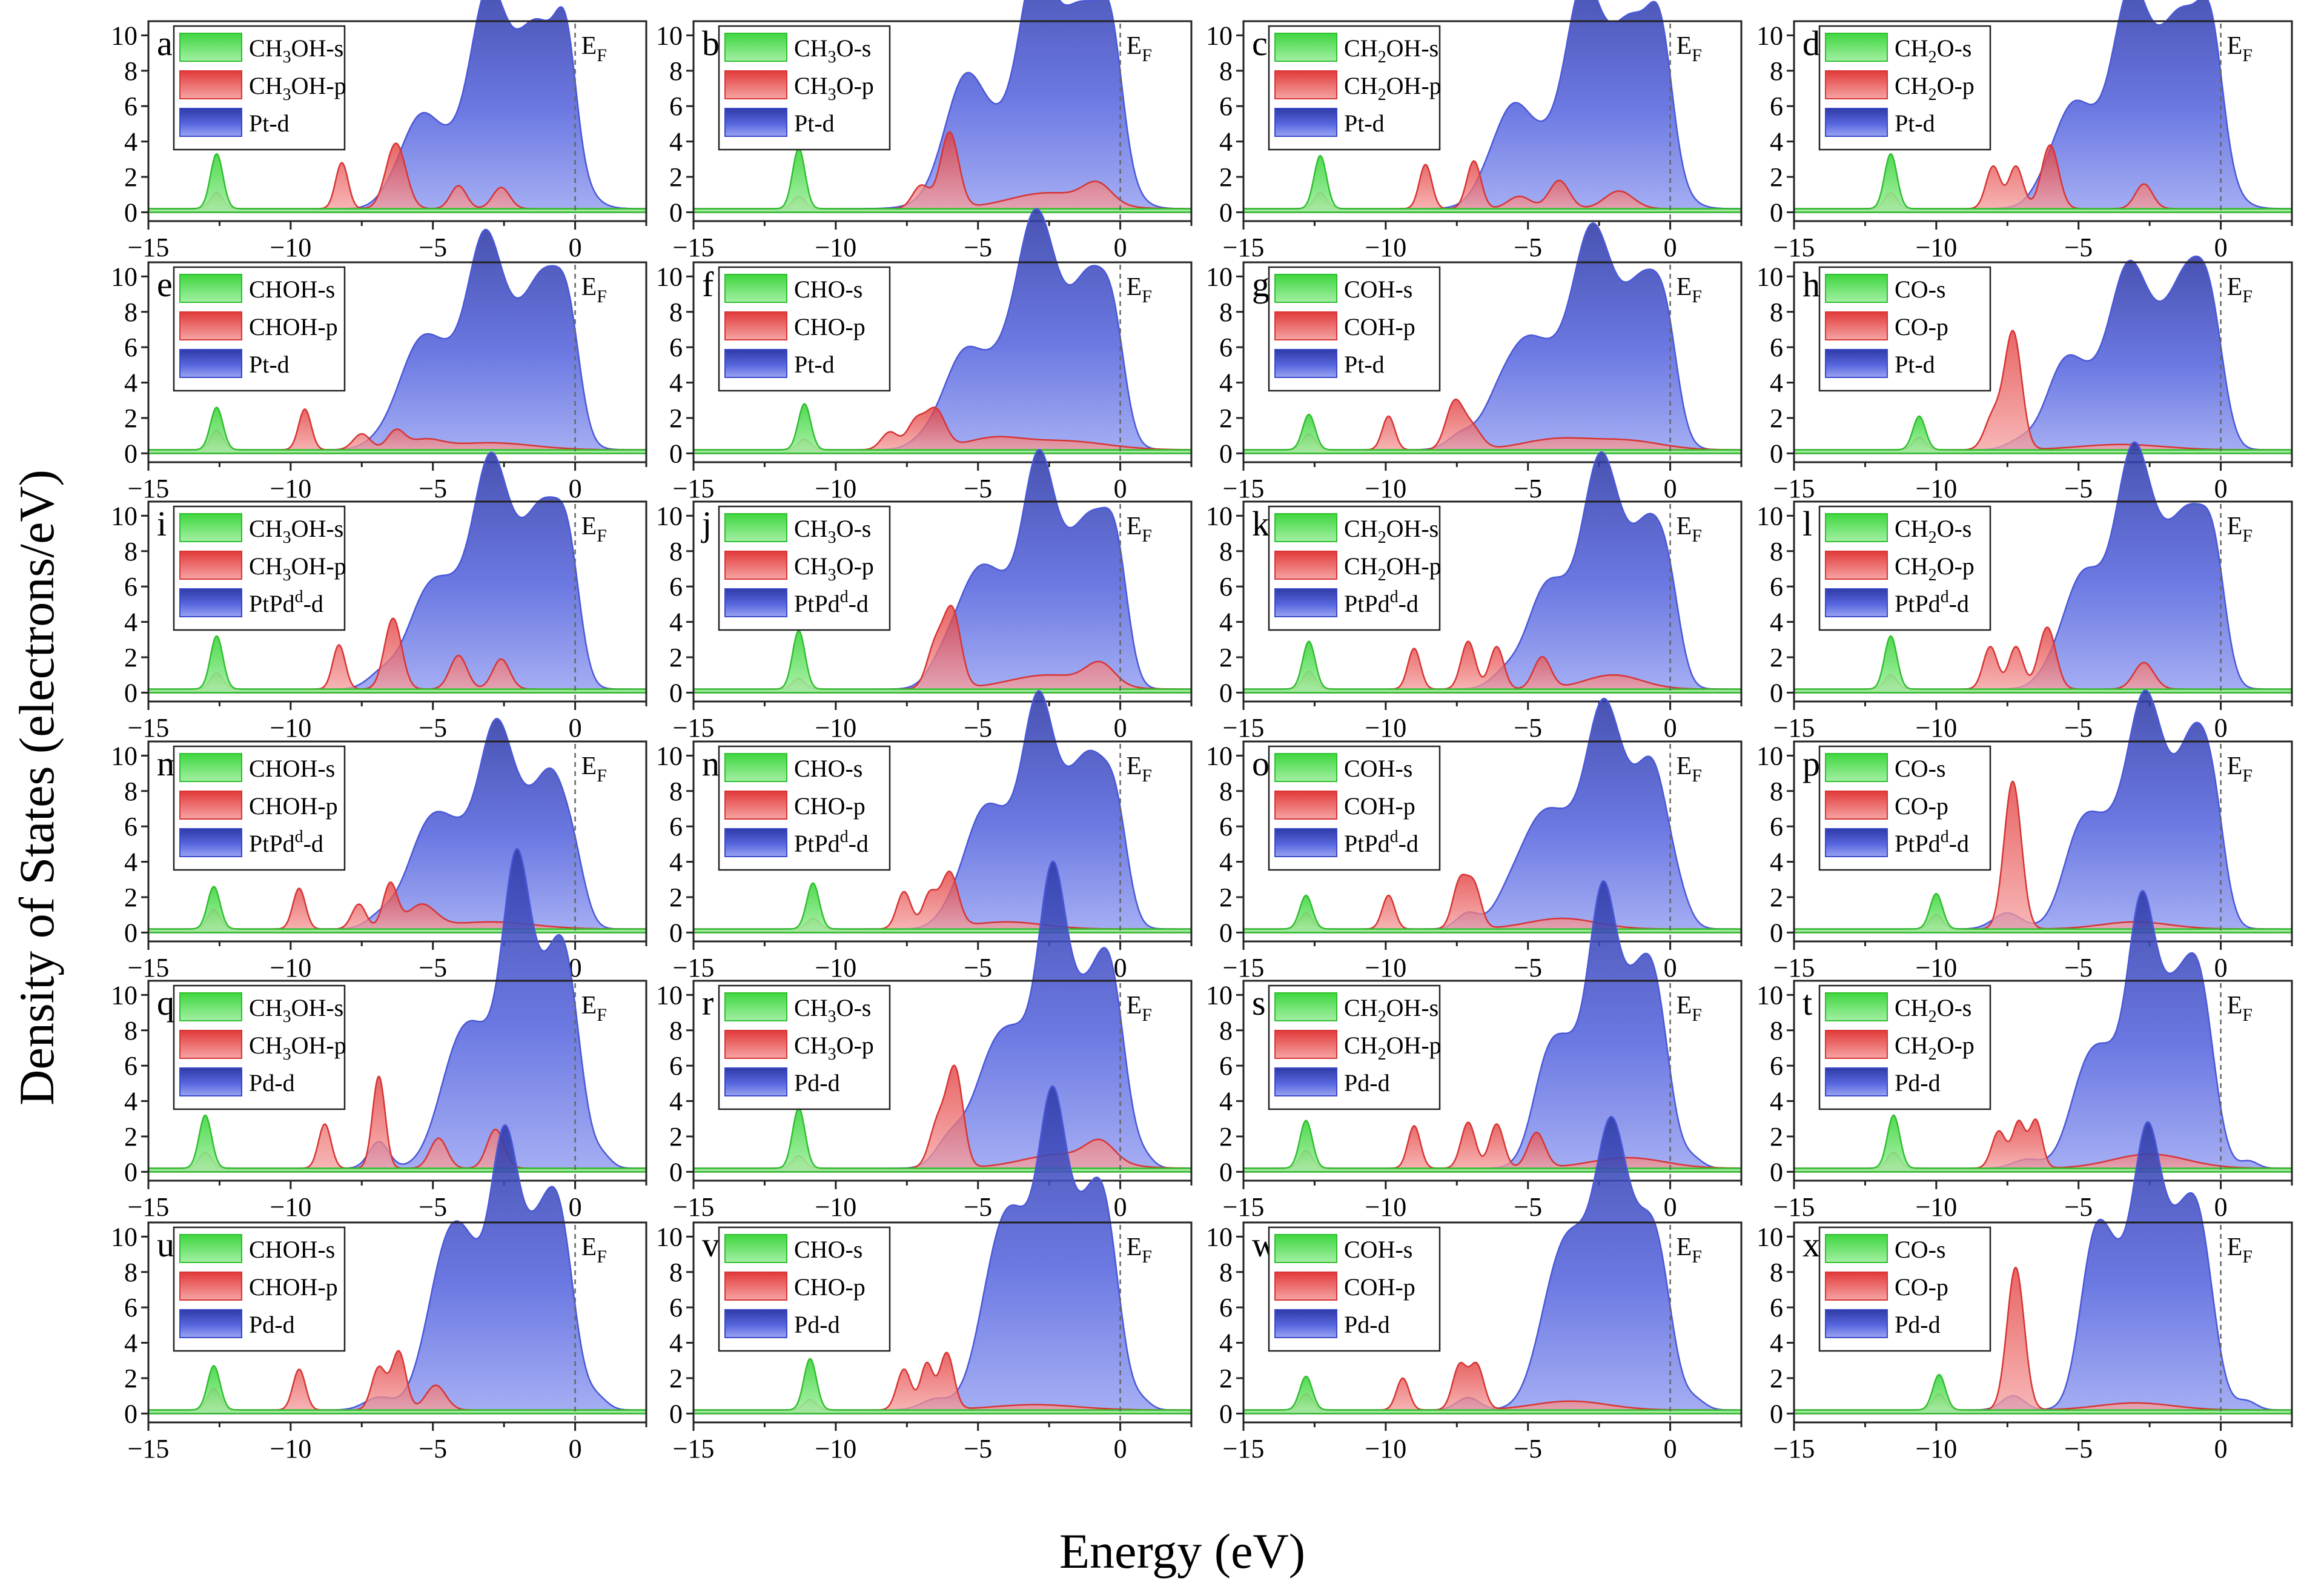 Image resolution: width=2324 pixels, height=1592 pixels. I want to click on panel-letter: e, so click(165, 284).